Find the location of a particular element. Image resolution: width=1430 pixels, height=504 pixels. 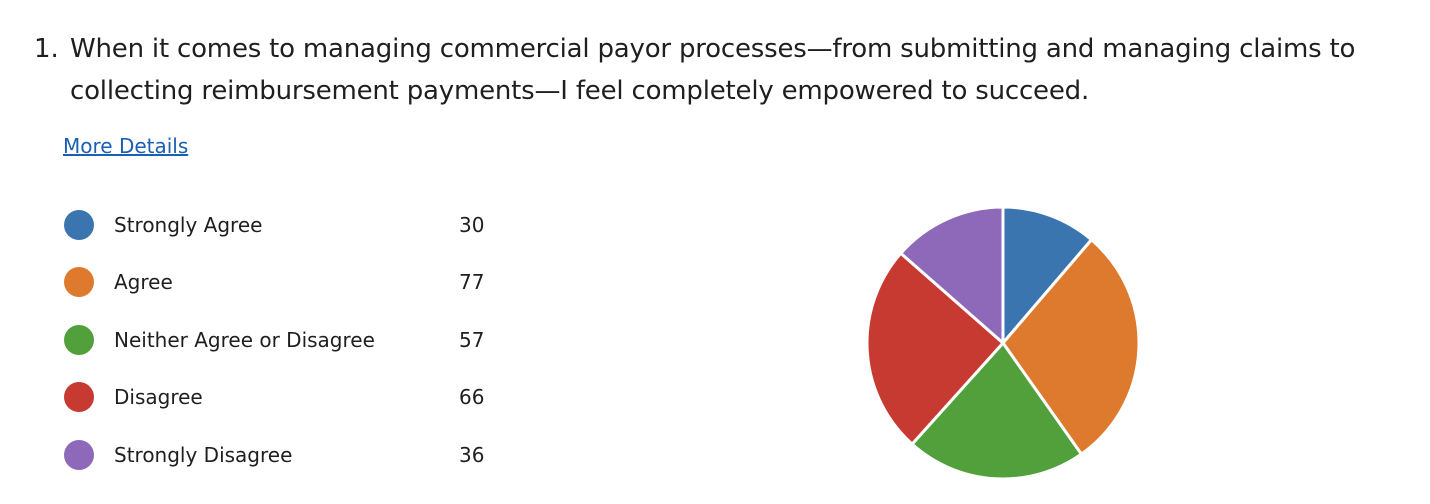

legend-count: 36 is located at coordinates (472, 454).